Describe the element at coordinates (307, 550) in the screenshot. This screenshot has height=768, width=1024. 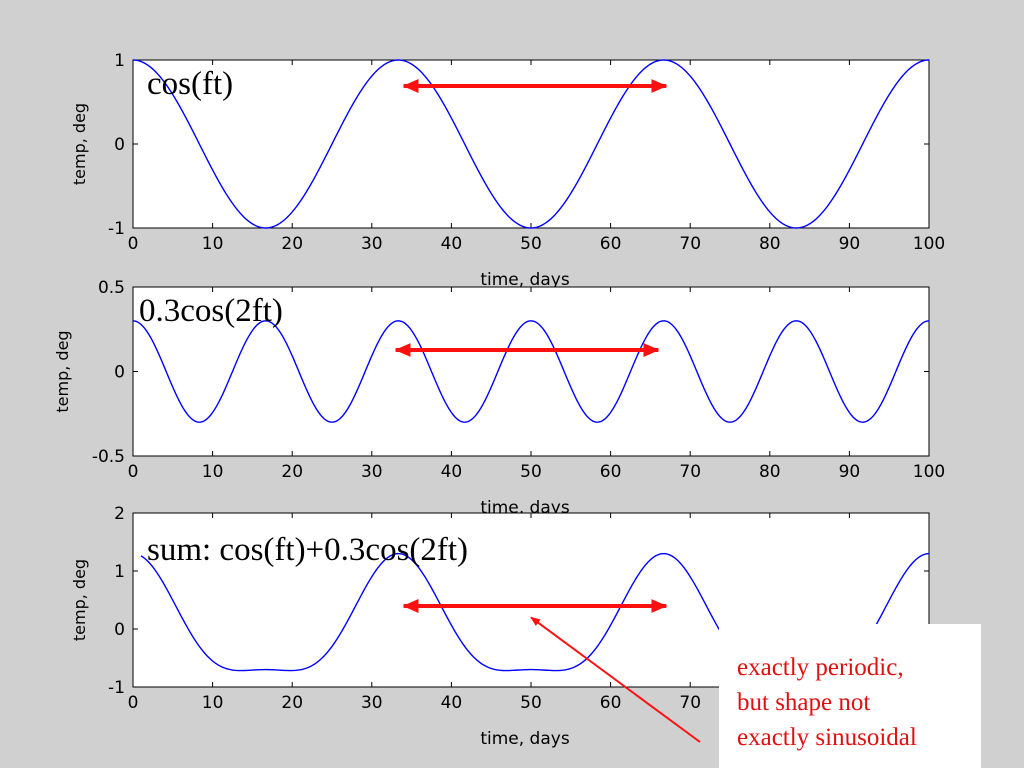
I see `chart-annotation: sum: cos(ft)+0.3cos(2ft)` at that location.